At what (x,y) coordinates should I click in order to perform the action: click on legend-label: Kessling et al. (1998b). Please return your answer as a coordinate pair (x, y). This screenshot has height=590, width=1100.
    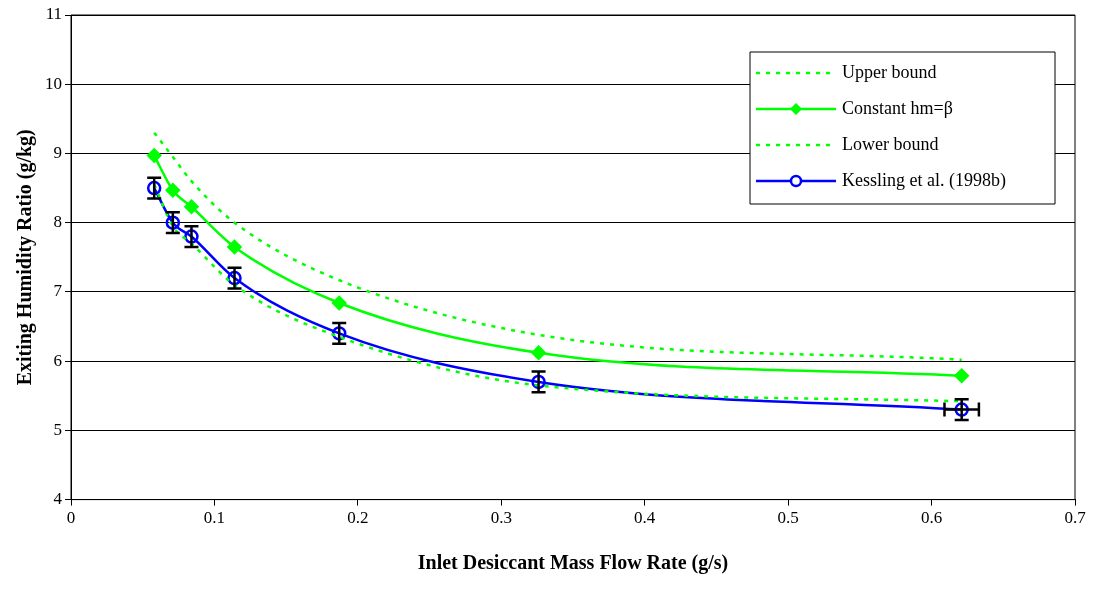
    Looking at the image, I should click on (924, 180).